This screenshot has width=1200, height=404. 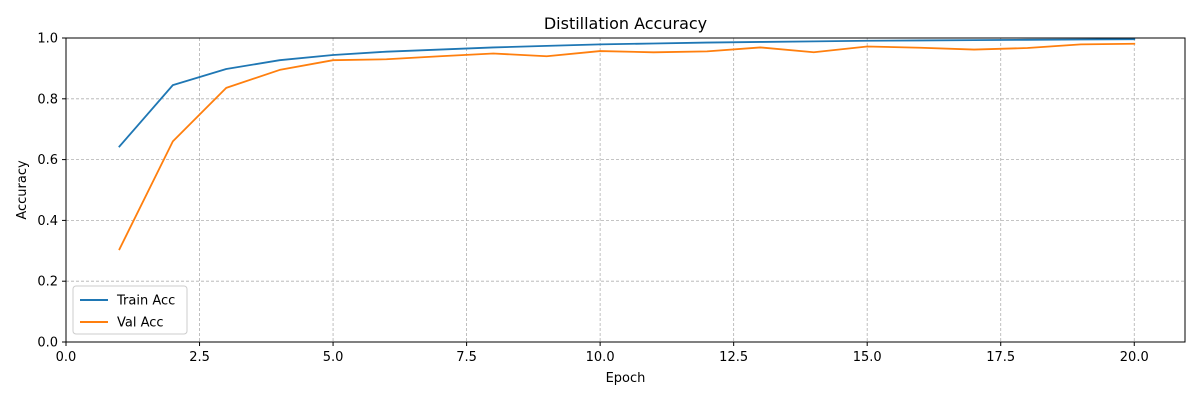 I want to click on legend-label-train: Train Acc, so click(x=145, y=301).